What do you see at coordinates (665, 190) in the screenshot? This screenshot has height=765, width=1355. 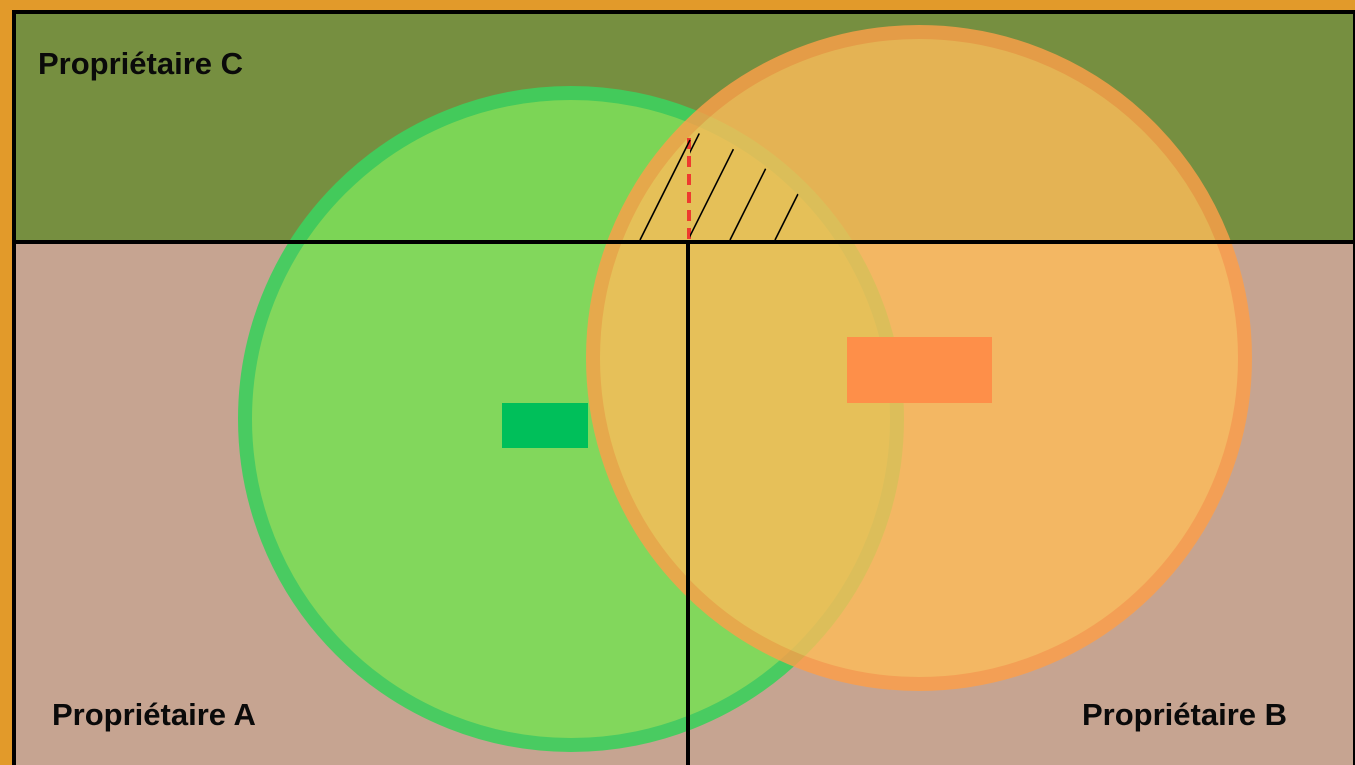 I see `hatch-line-outer` at bounding box center [665, 190].